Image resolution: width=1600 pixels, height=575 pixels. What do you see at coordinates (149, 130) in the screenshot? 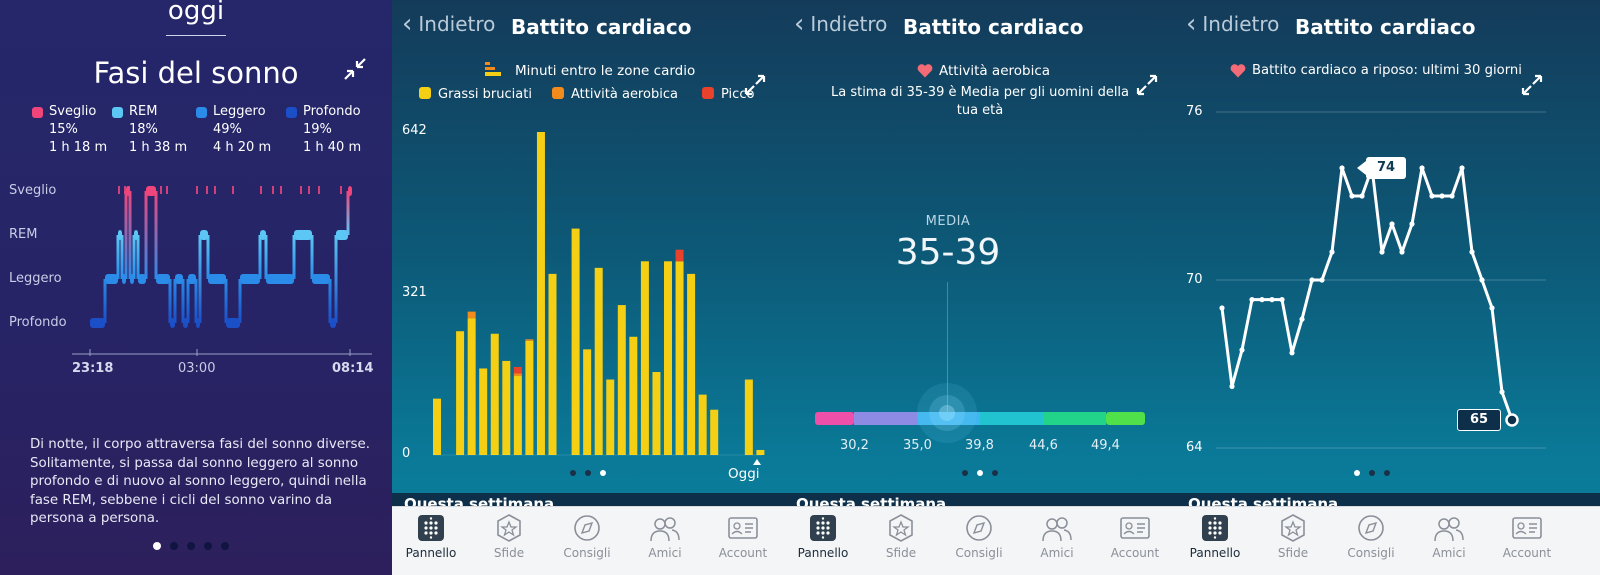
I see `stage-stat-1: REM 18% 1 h 38 m` at bounding box center [149, 130].